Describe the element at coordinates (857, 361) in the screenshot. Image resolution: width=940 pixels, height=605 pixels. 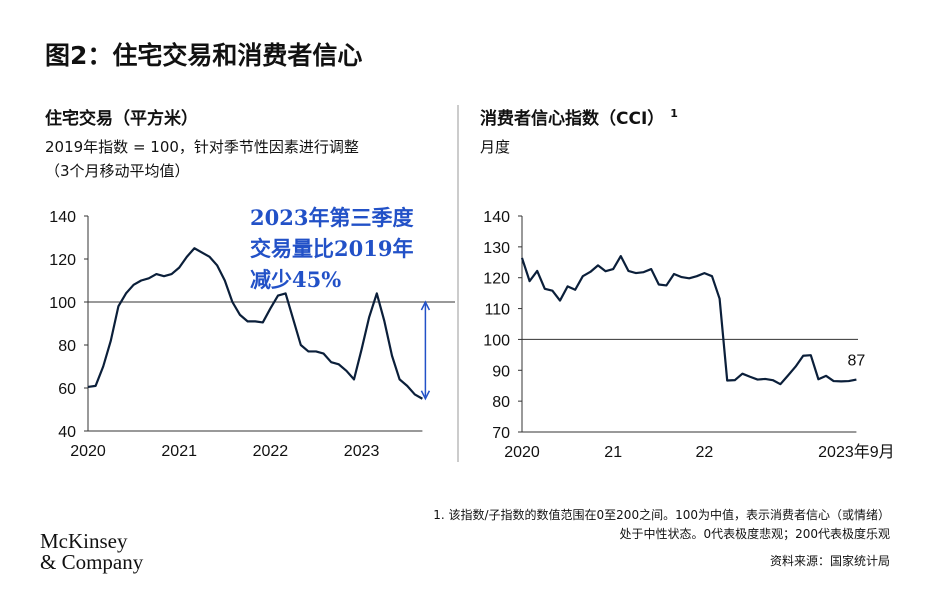
I see `data-label: 87` at that location.